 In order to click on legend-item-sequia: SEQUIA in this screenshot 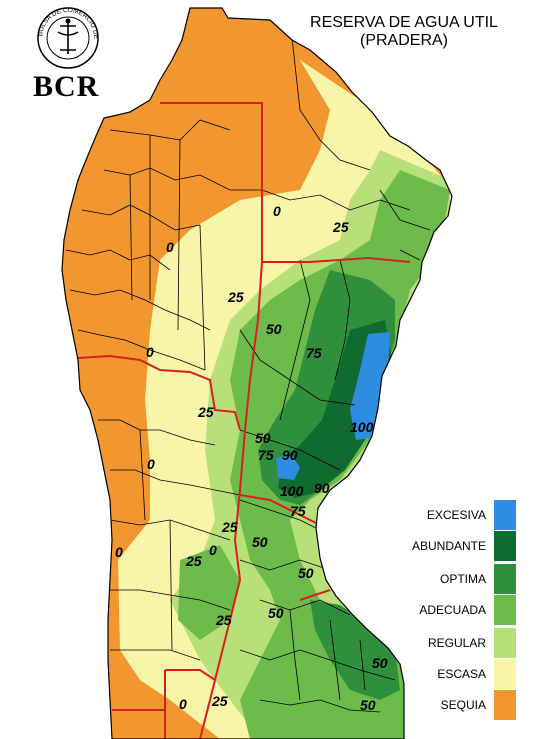, I will do `click(464, 705)`.